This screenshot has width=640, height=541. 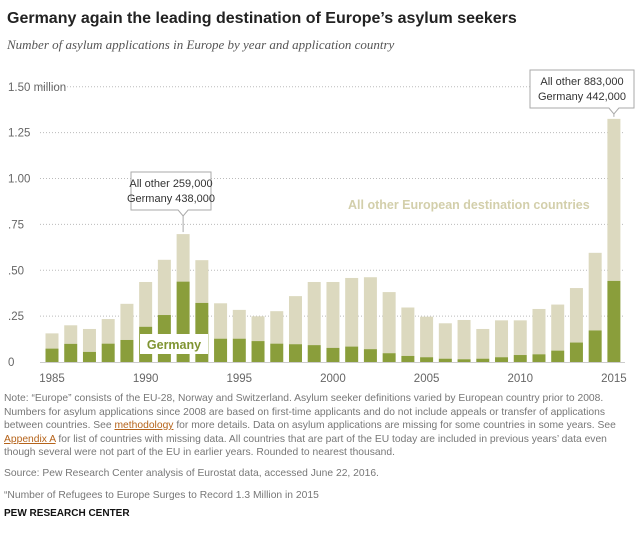 I want to click on bar-other-2009, so click(x=502, y=339).